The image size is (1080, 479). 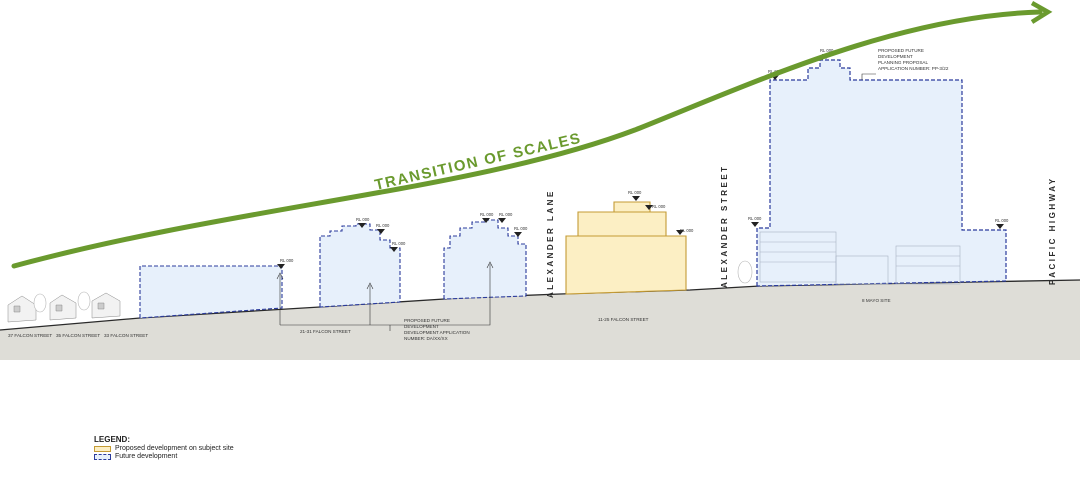 What do you see at coordinates (623, 319) in the screenshot?
I see `site-label-11-25: 11-25 FALCON STREET` at bounding box center [623, 319].